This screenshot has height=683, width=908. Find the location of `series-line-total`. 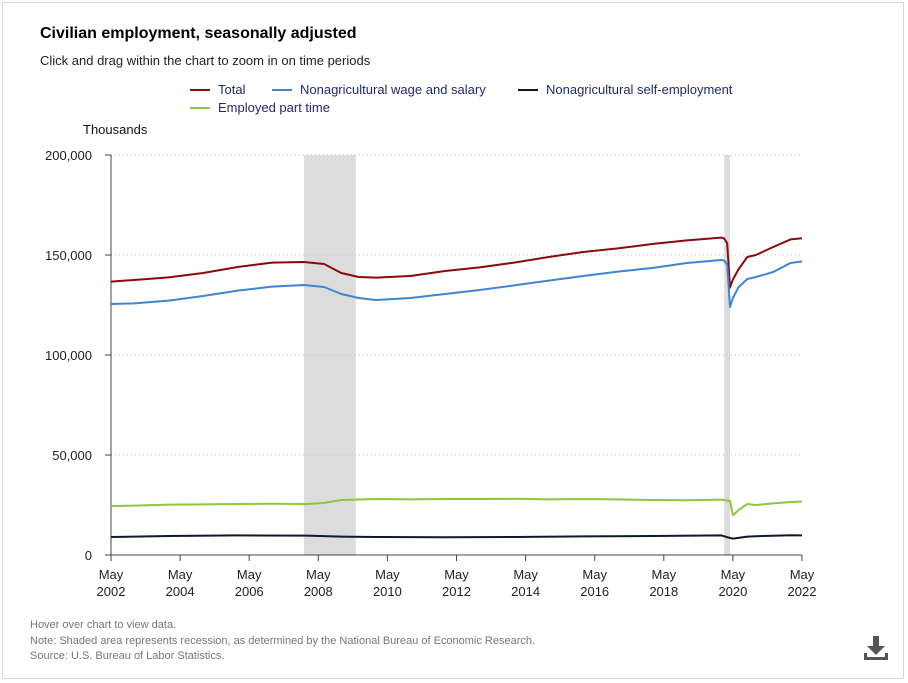

series-line-total is located at coordinates (456, 262).